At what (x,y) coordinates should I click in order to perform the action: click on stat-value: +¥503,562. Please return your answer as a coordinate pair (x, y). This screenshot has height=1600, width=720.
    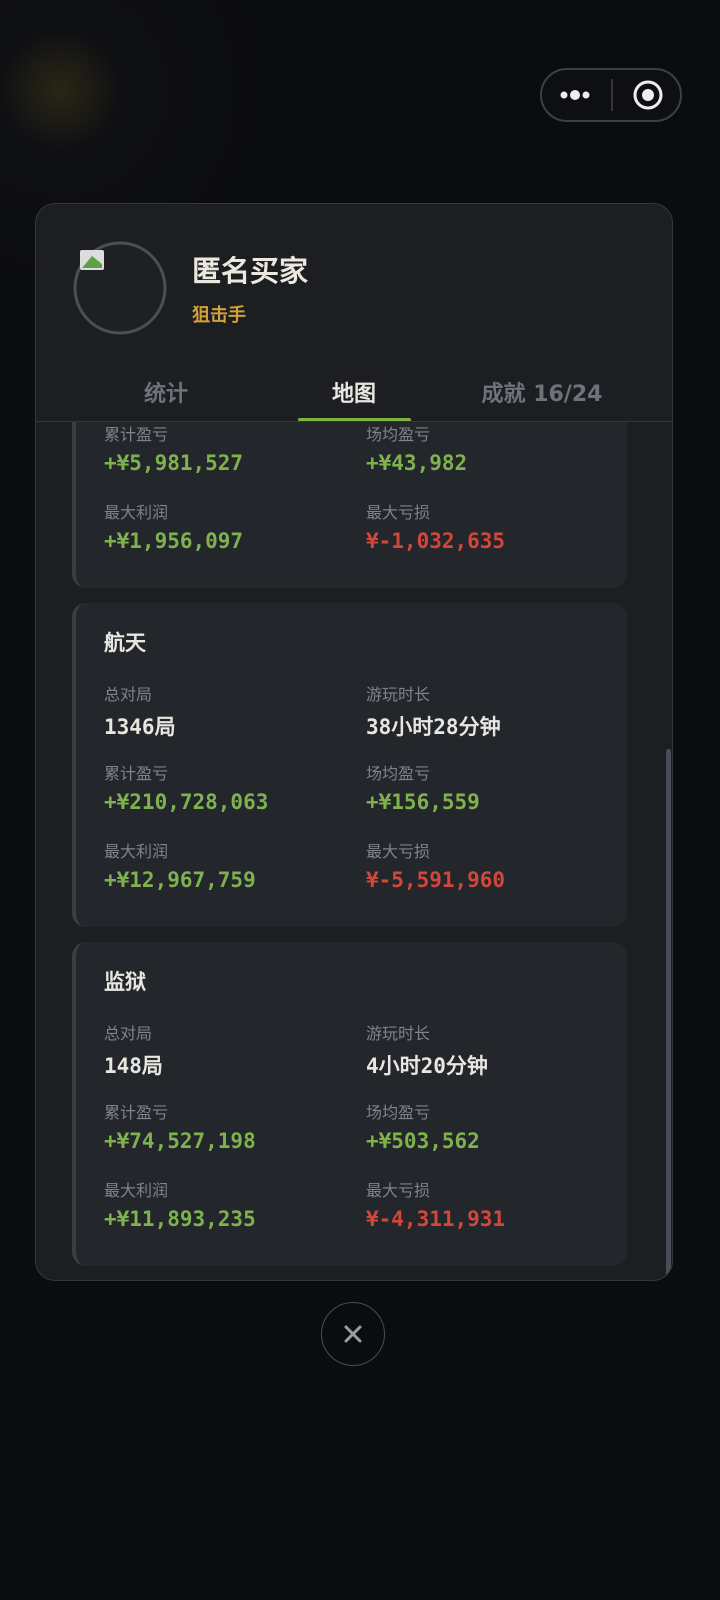
    Looking at the image, I should click on (423, 1140).